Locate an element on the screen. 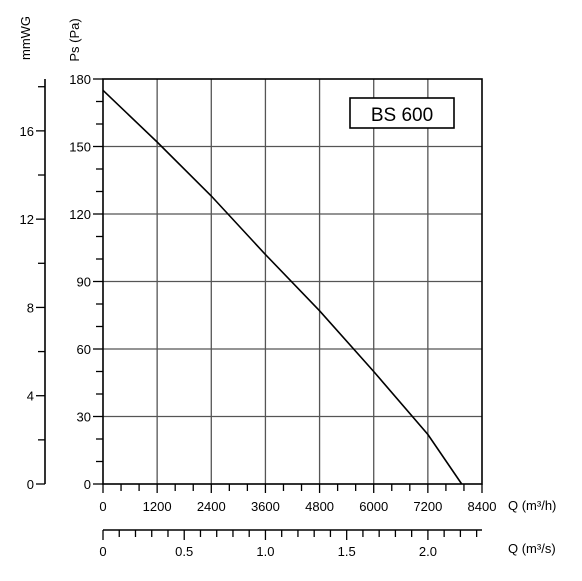 The width and height of the screenshot is (582, 581). y-primary-axis-label: Ps (Pa) is located at coordinates (74, 39).